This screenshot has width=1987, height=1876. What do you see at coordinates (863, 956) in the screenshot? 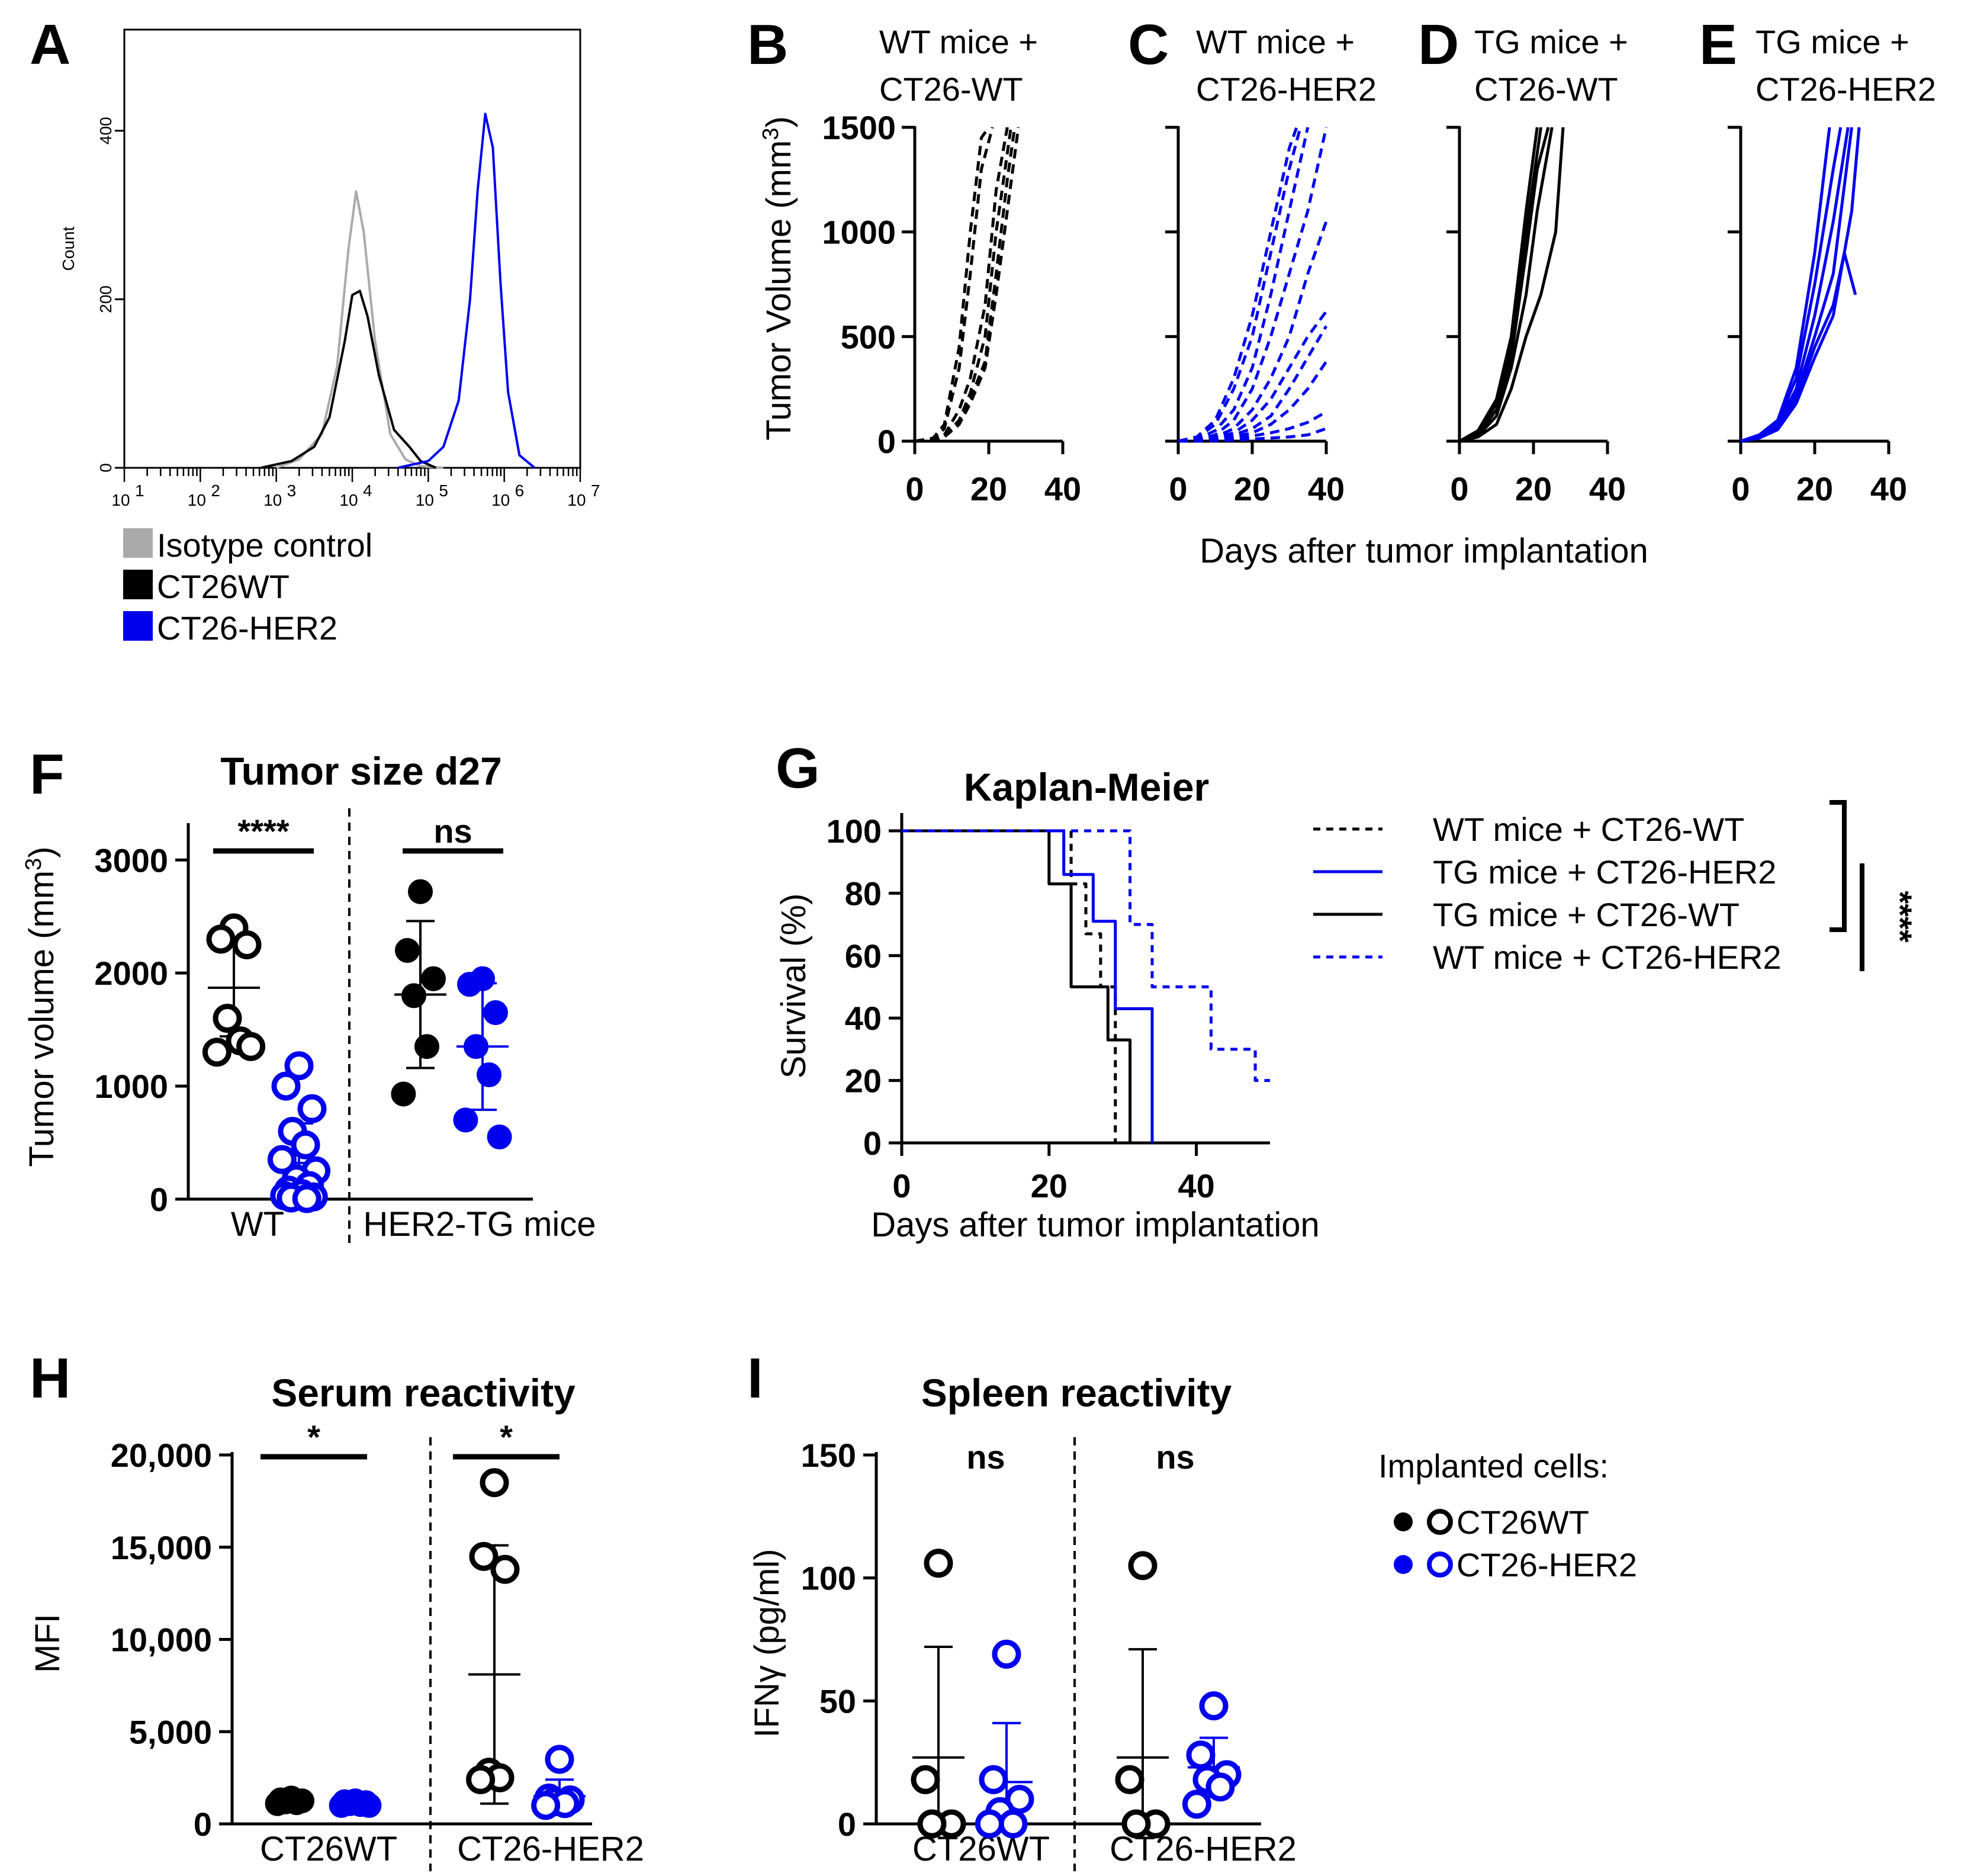
I see `y-tick-label: 60` at bounding box center [863, 956].